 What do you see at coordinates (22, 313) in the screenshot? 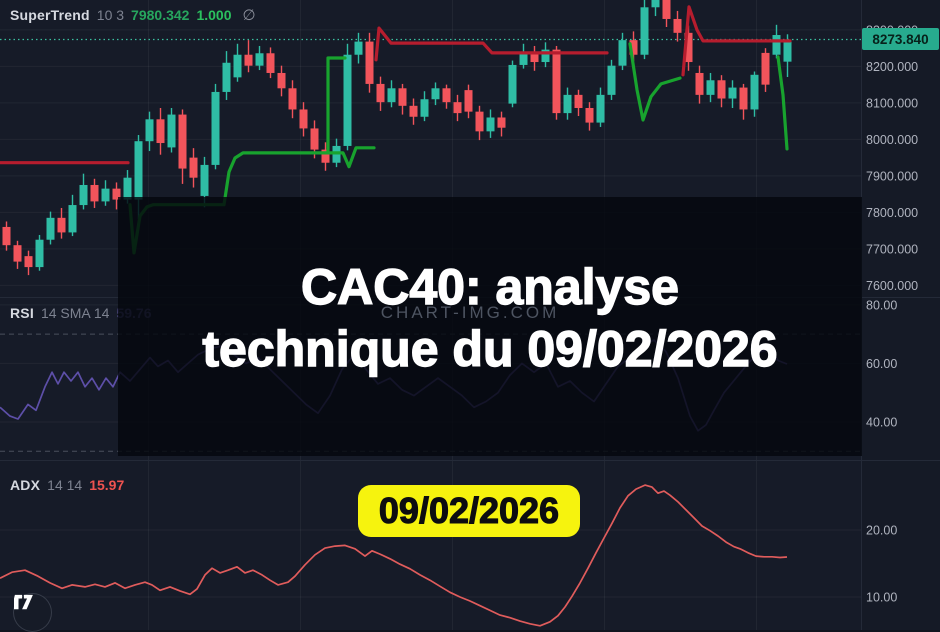
I see `rsi-label: RSI` at bounding box center [22, 313].